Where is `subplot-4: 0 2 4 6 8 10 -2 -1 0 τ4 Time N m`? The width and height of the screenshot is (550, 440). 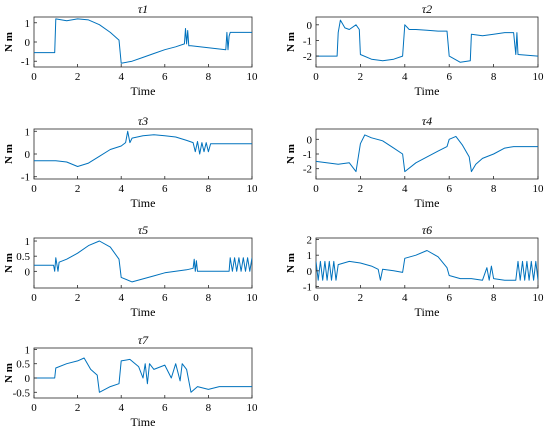
subplot-4: 0 2 4 6 8 10 -2 -1 0 τ4 Time N m is located at coordinates (414, 162).